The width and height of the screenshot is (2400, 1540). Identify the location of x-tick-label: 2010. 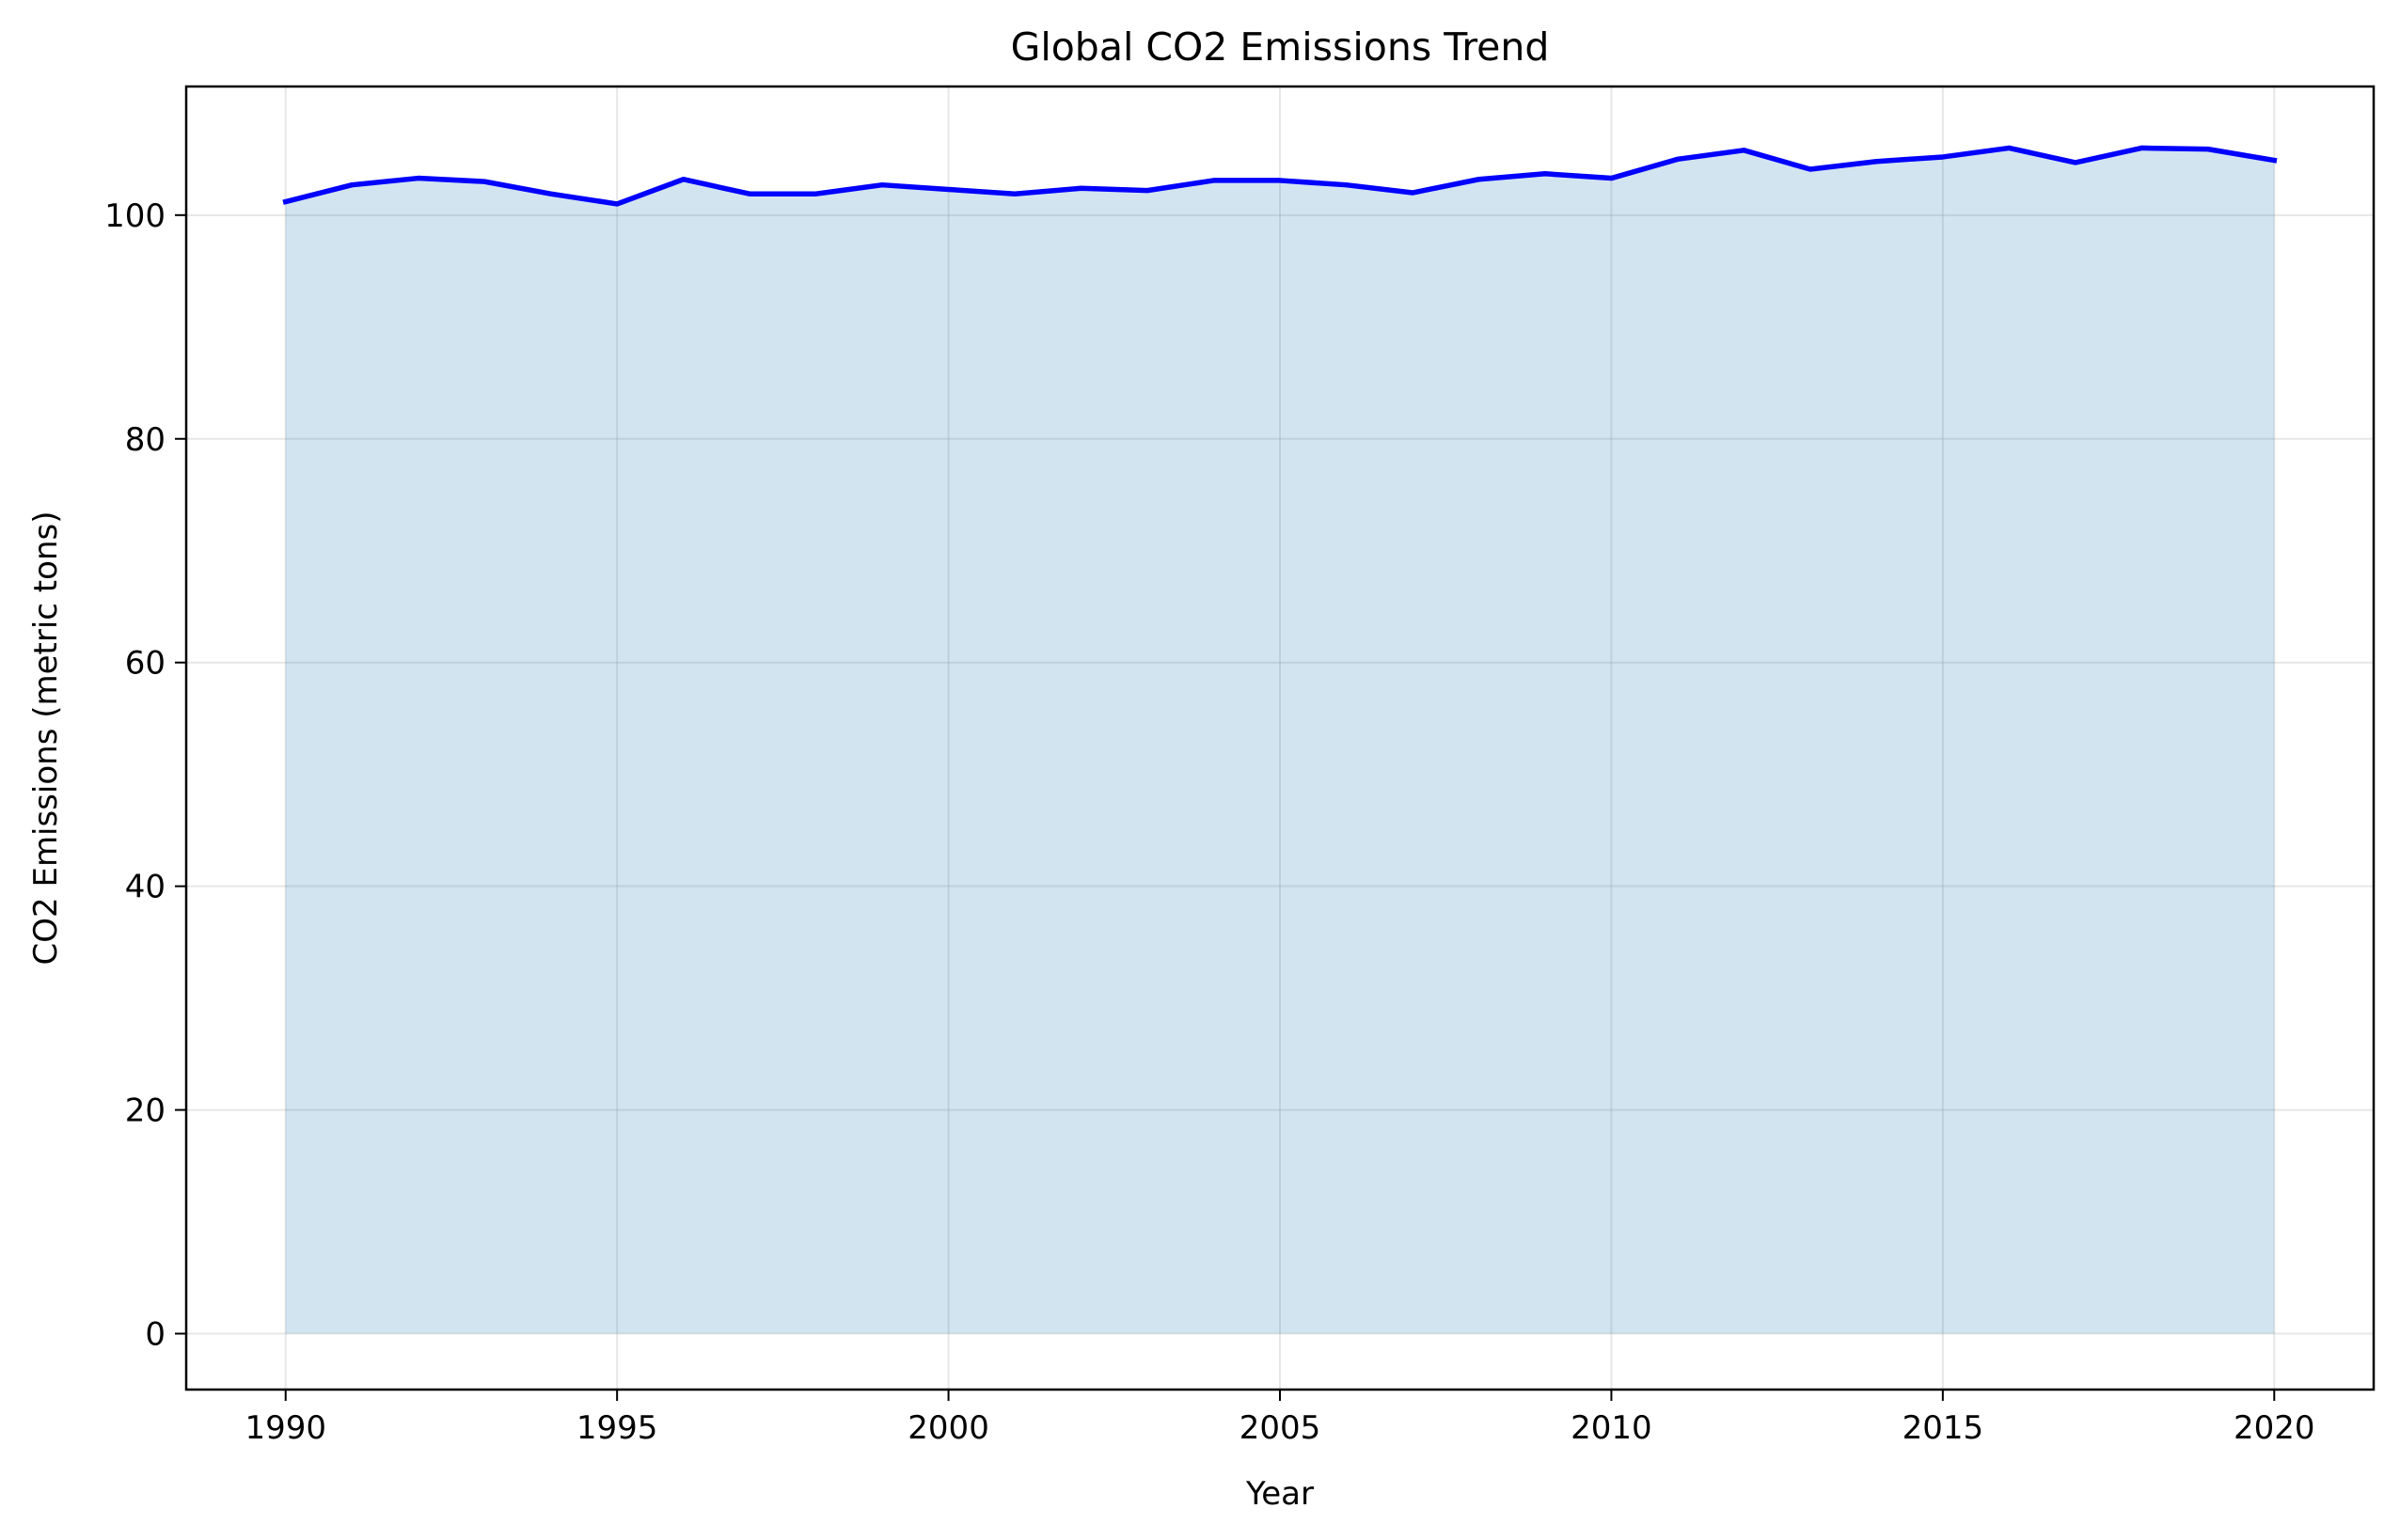
(1611, 1428).